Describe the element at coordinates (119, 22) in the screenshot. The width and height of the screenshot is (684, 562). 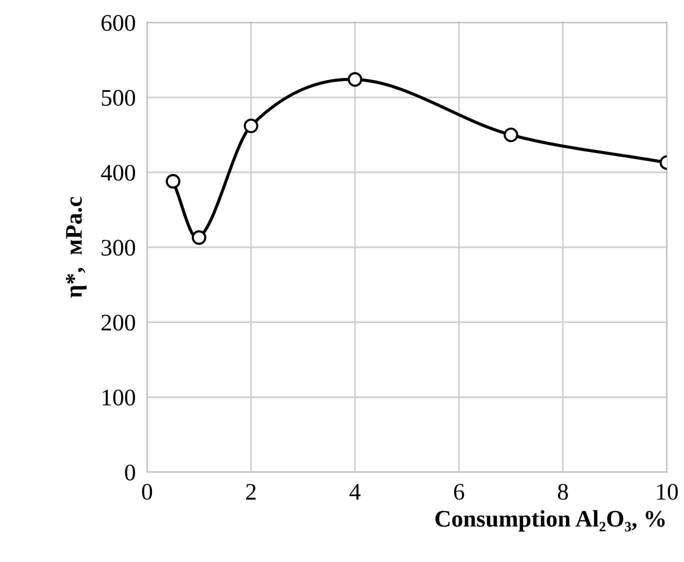
I see `y-tick-label: 600` at that location.